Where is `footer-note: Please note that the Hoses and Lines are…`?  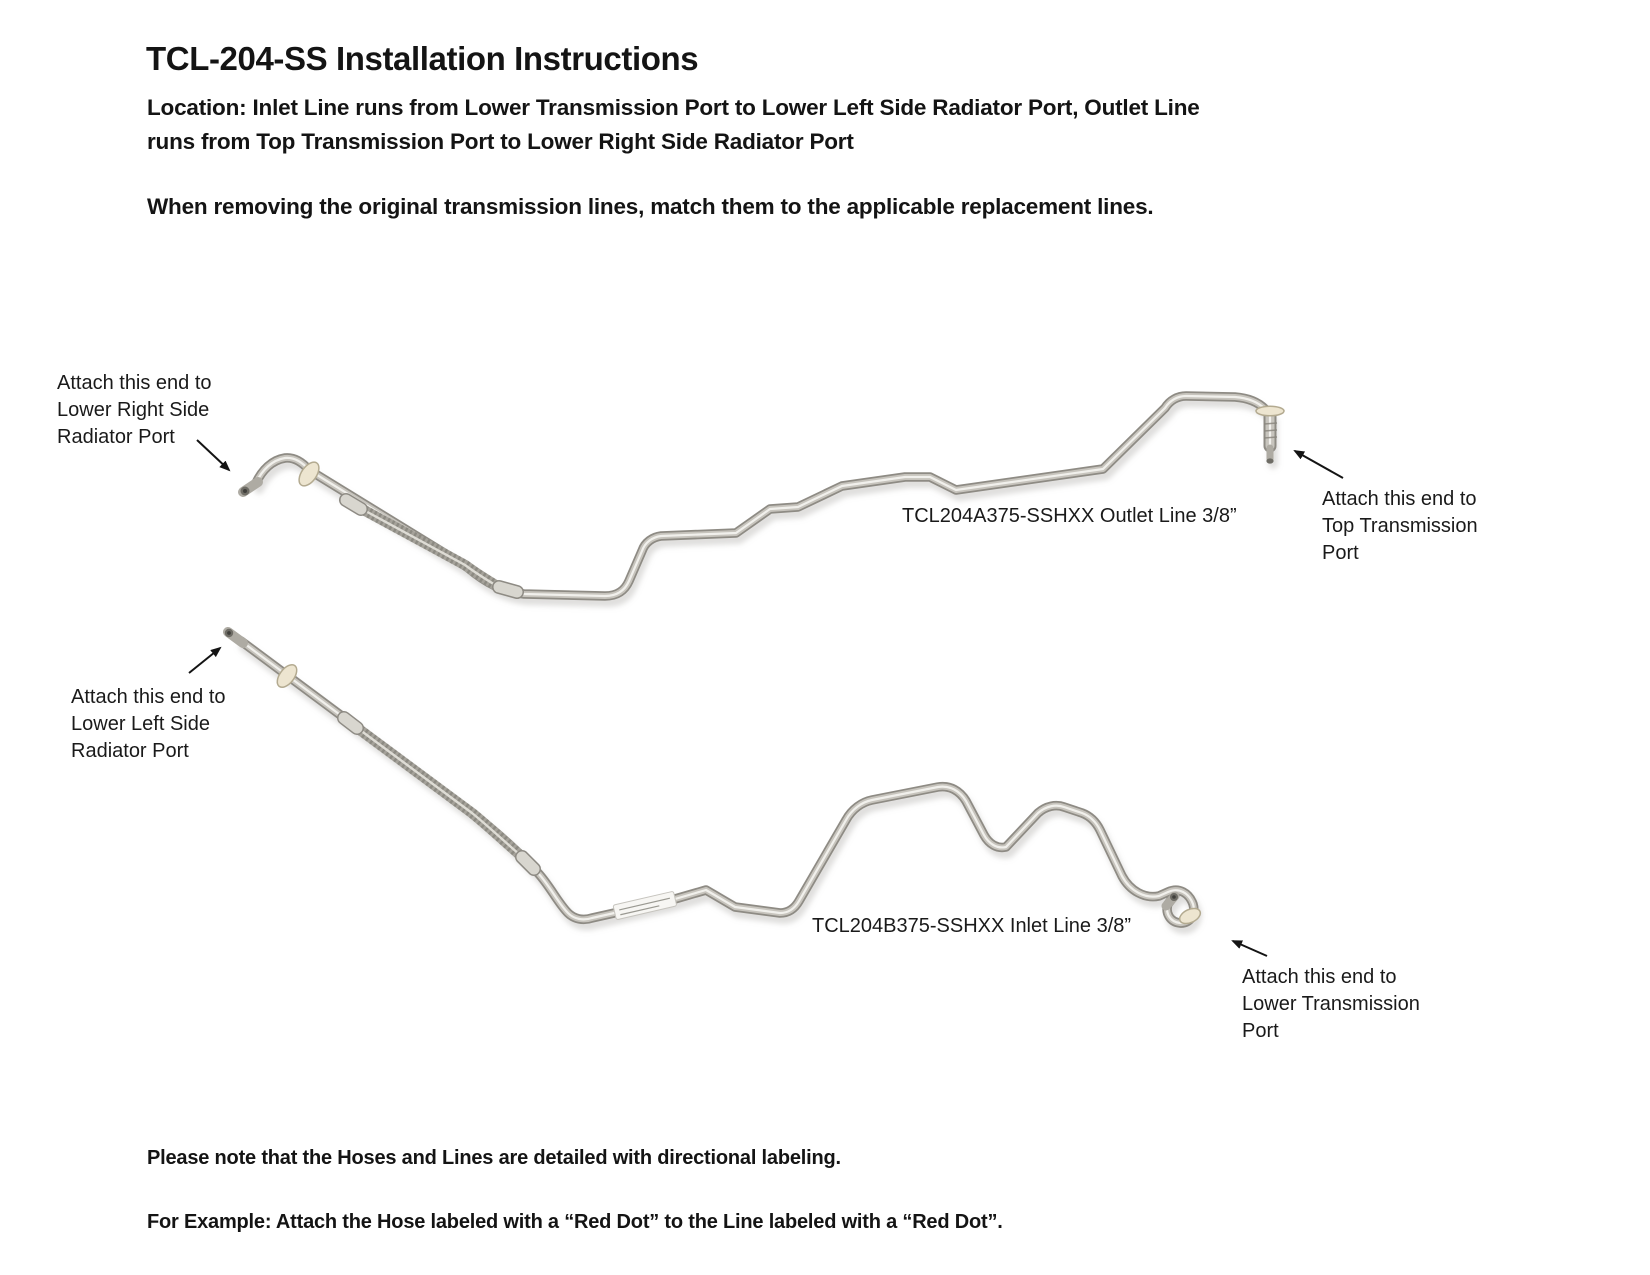
footer-note: Please note that the Hoses and Lines are… is located at coordinates (575, 1190).